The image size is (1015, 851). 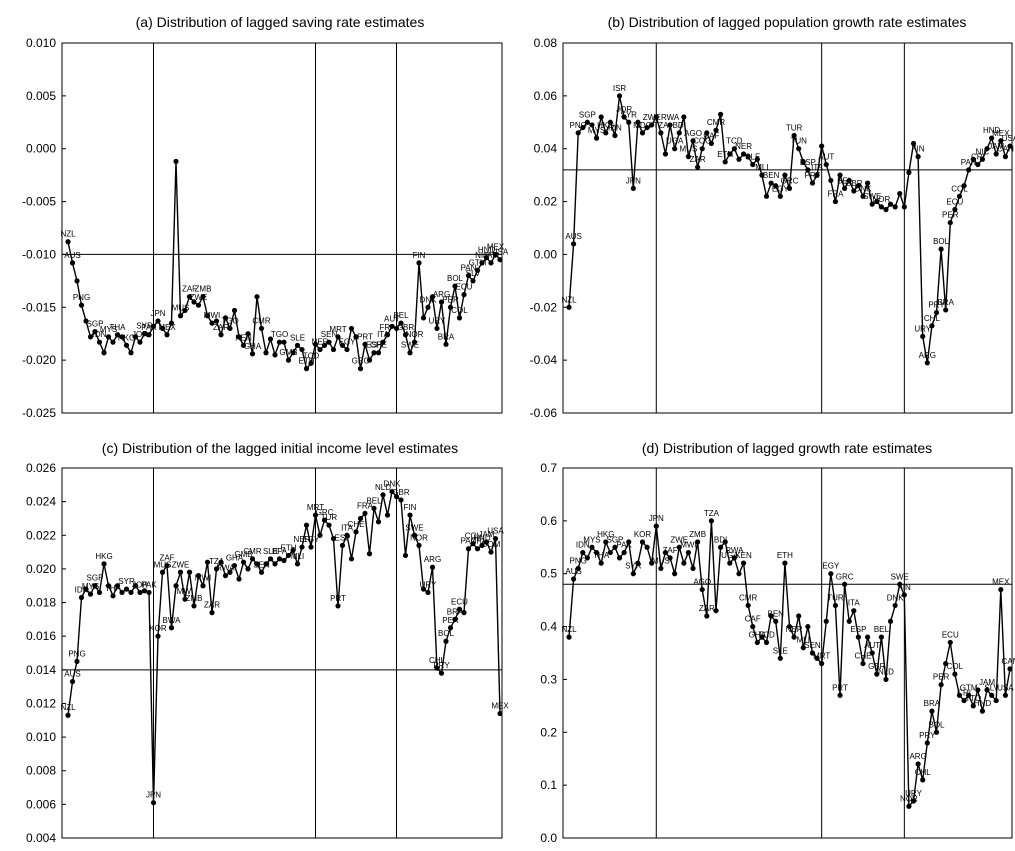 I want to click on country-label: MEX, so click(x=500, y=706).